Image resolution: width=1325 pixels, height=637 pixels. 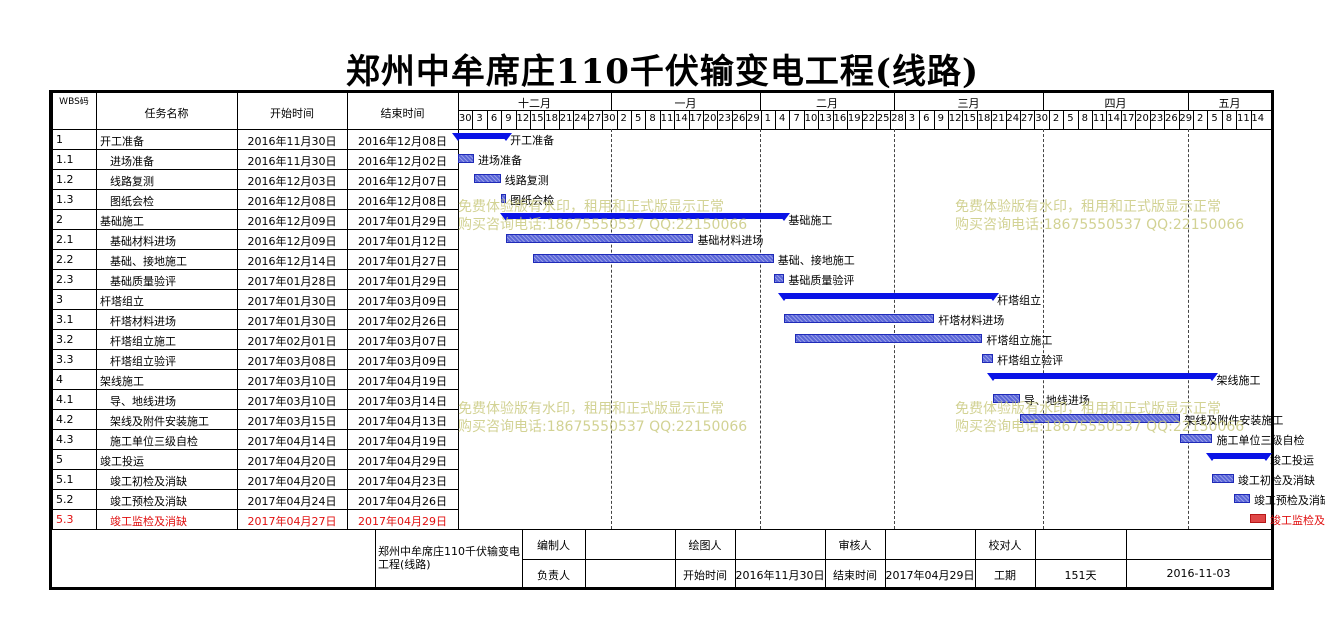 What do you see at coordinates (132, 161) in the screenshot?
I see `task-name: 进场准备` at bounding box center [132, 161].